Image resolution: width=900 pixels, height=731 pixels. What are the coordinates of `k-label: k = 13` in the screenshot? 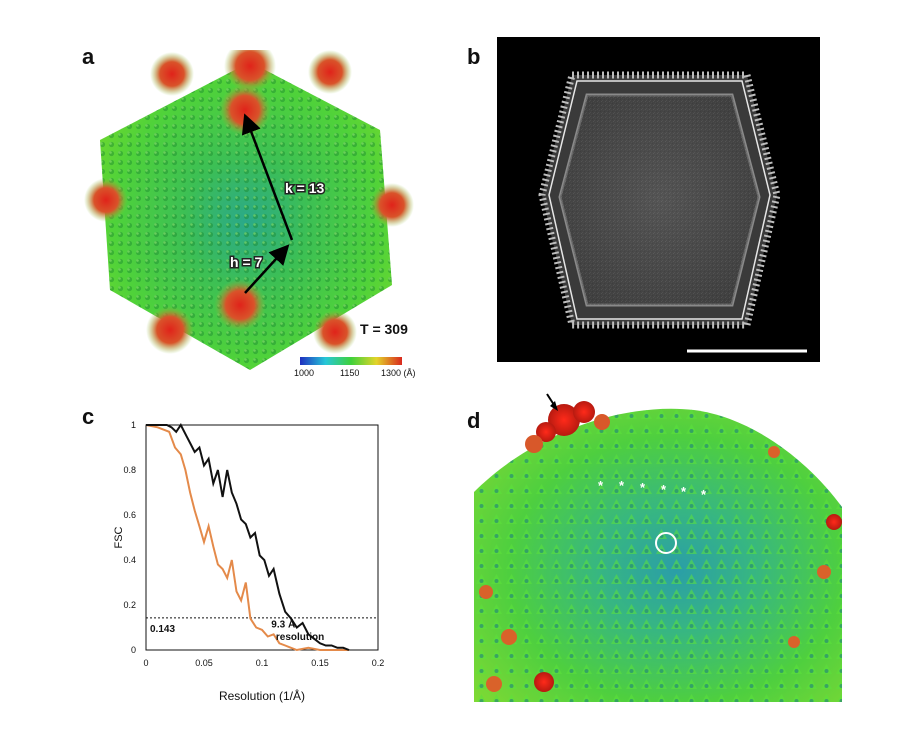 It's located at (305, 188).